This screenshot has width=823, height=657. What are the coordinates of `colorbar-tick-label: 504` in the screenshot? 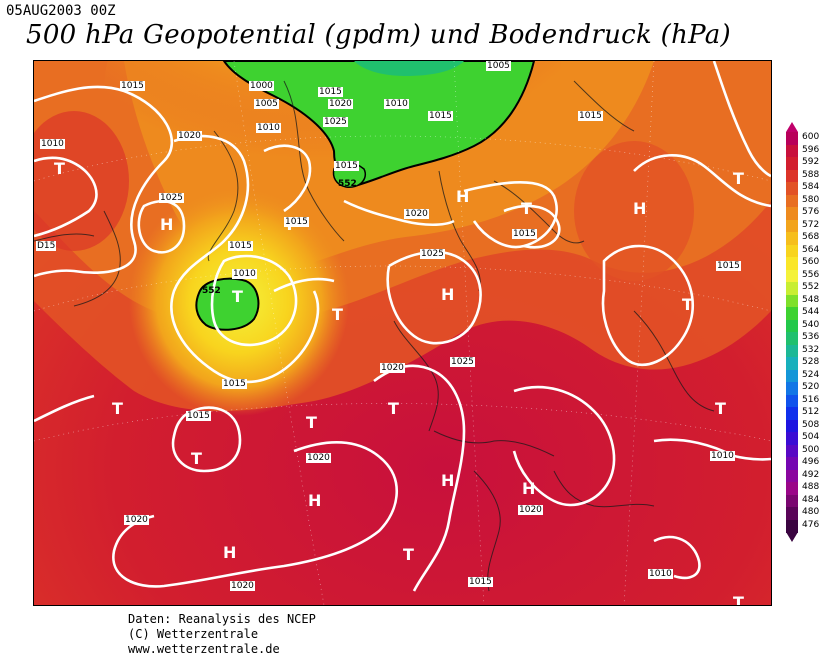 It's located at (811, 437).